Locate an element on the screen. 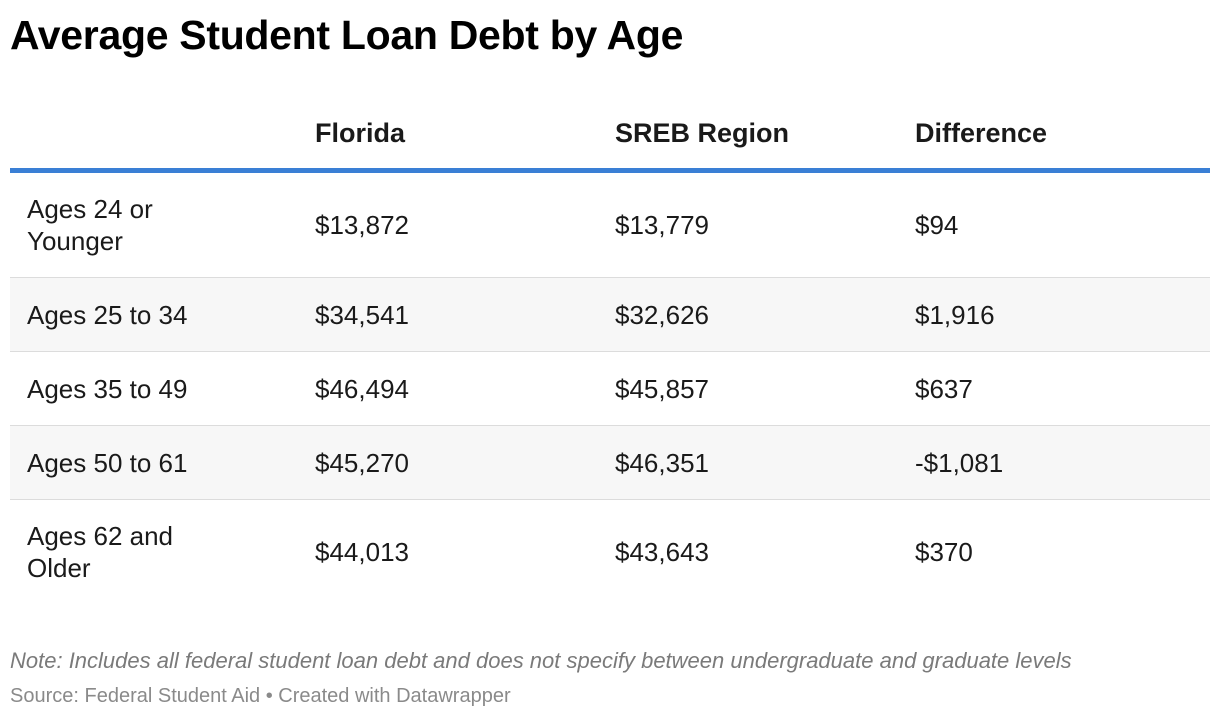 Image resolution: width=1220 pixels, height=720 pixels. table-row: Ages 35 to 49 $46,494 $45,857 $637 is located at coordinates (610, 389).